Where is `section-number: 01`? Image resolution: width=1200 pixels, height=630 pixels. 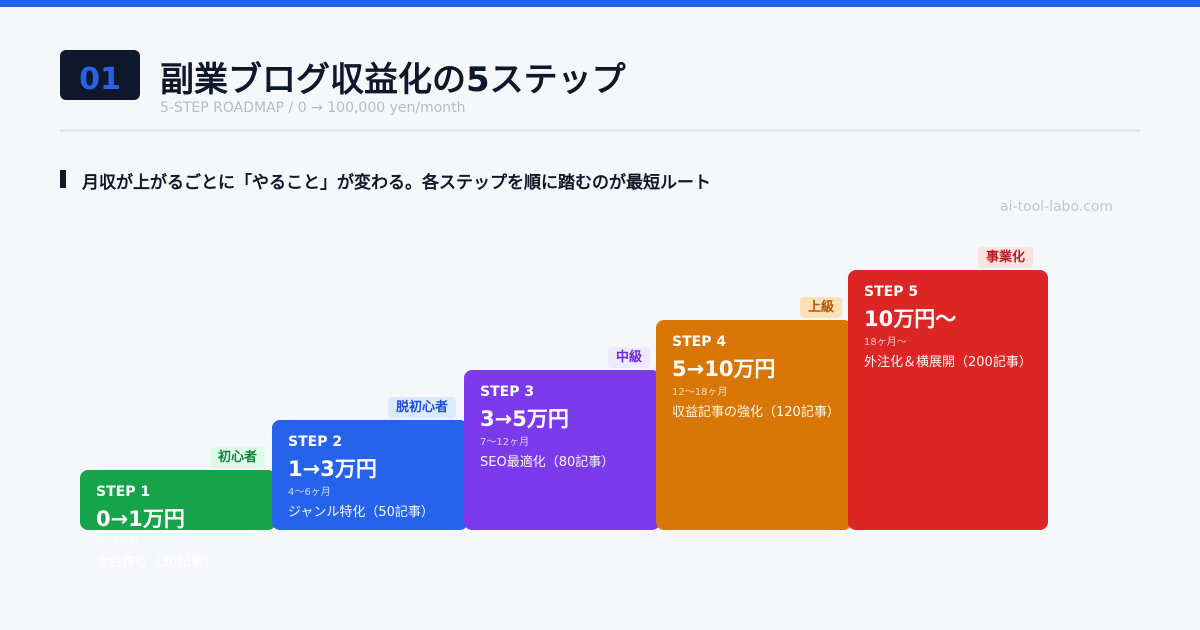 section-number: 01 is located at coordinates (100, 79).